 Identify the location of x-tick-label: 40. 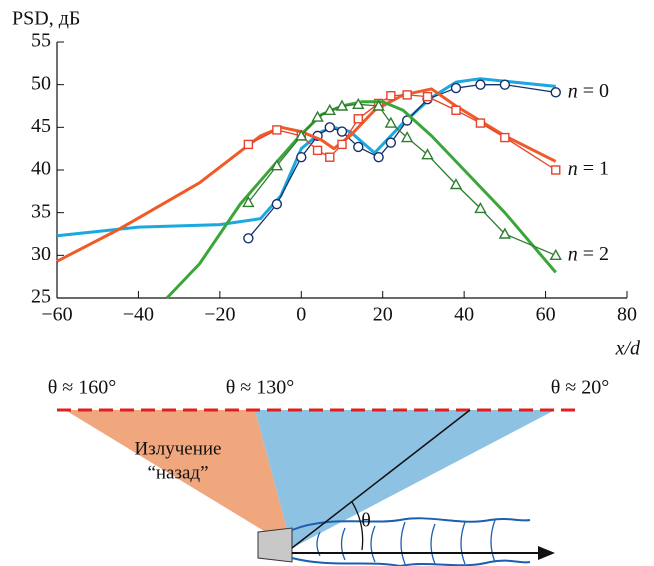
(464, 315).